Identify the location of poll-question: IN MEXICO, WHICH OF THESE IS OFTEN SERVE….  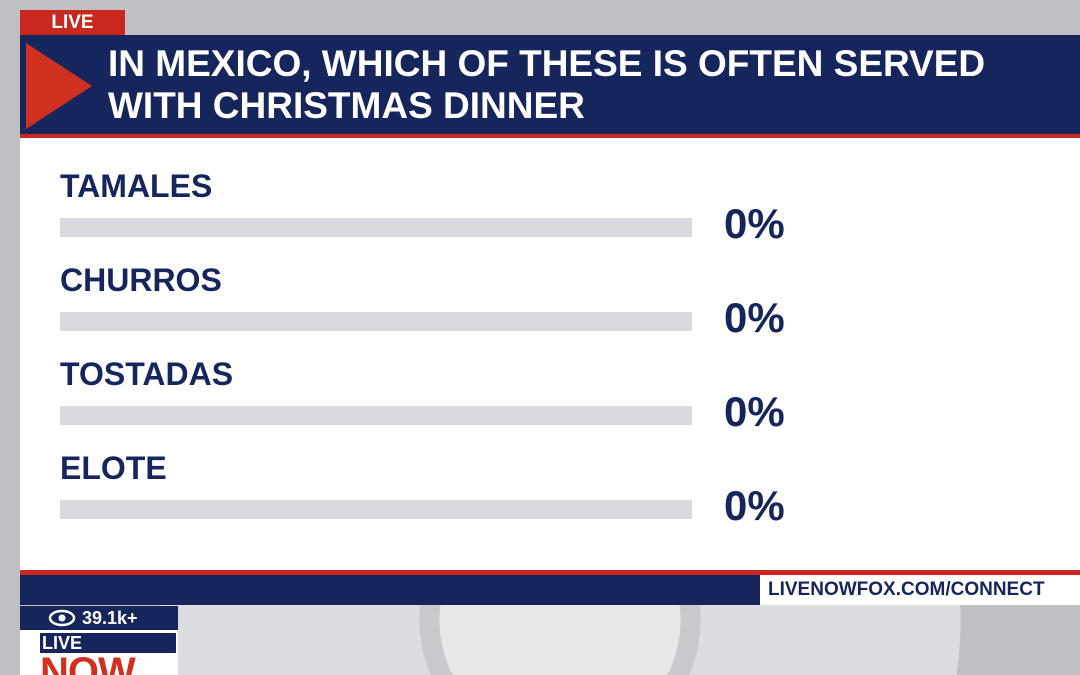
(547, 84).